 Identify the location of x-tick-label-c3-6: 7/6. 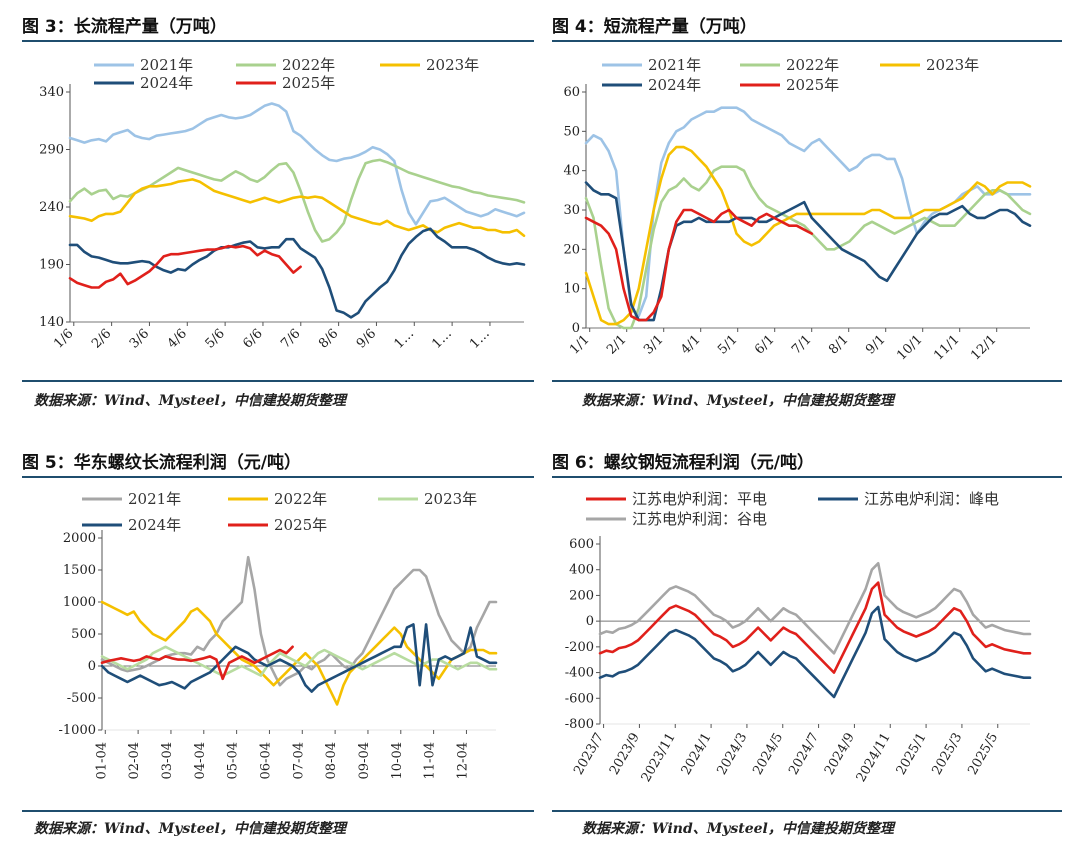
(290, 338).